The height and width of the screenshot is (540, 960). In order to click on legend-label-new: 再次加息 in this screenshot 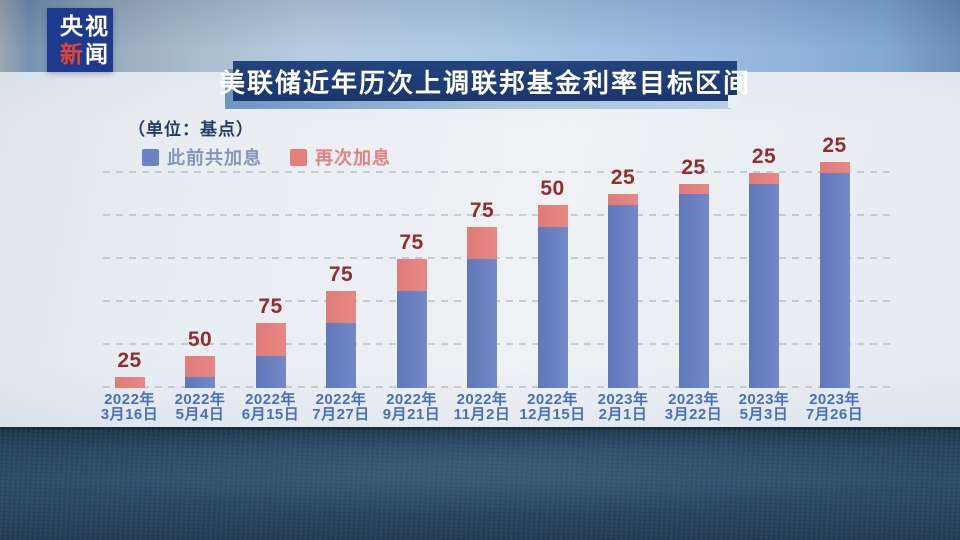, I will do `click(353, 158)`.